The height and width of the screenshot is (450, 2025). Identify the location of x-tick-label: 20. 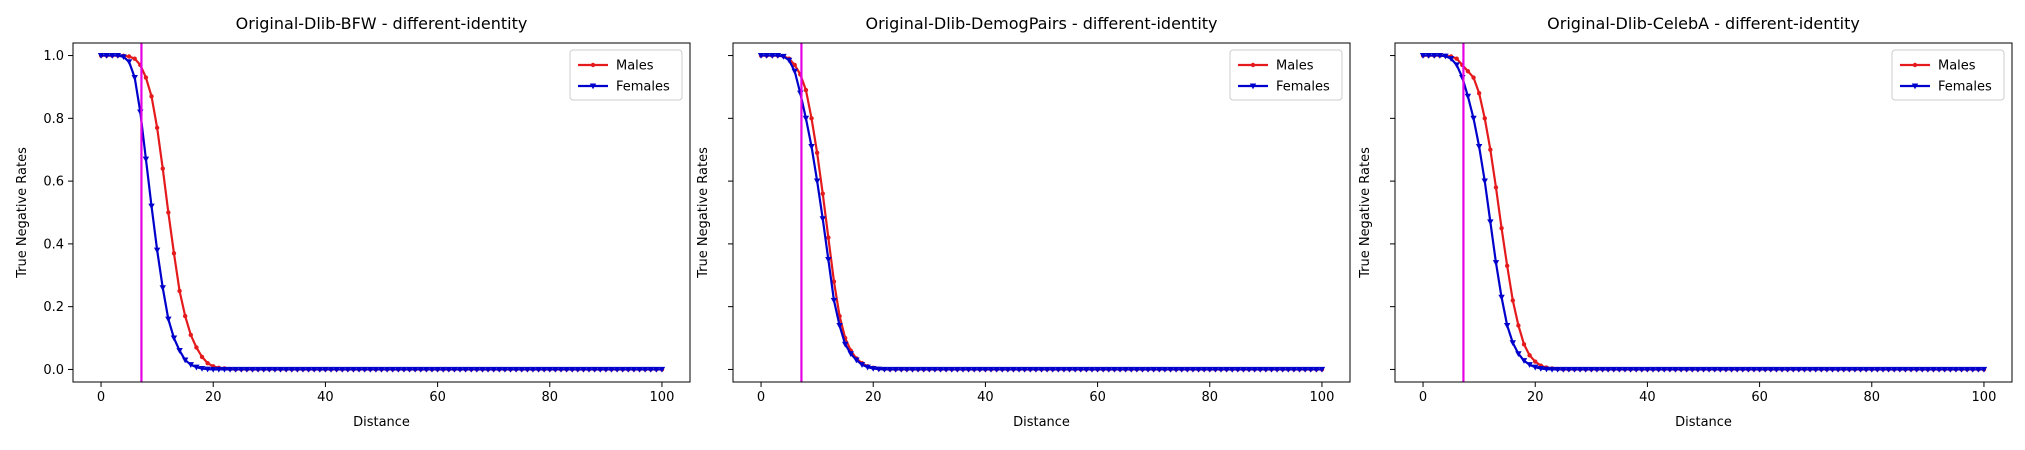
(213, 397).